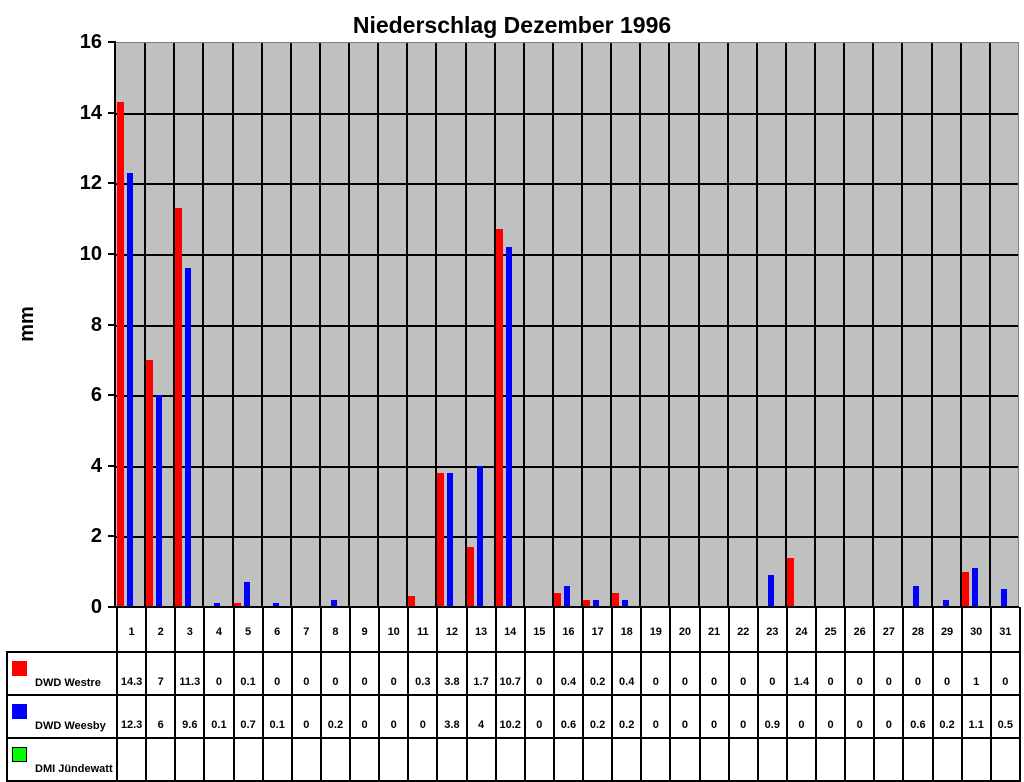 Image resolution: width=1024 pixels, height=782 pixels. Describe the element at coordinates (364, 630) in the screenshot. I see `category-label: 9` at that location.